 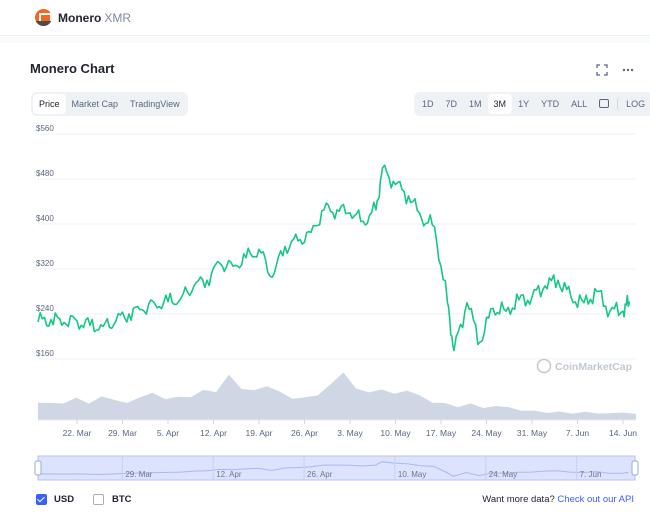 I want to click on top-bar: Monero XMR, so click(x=325, y=18).